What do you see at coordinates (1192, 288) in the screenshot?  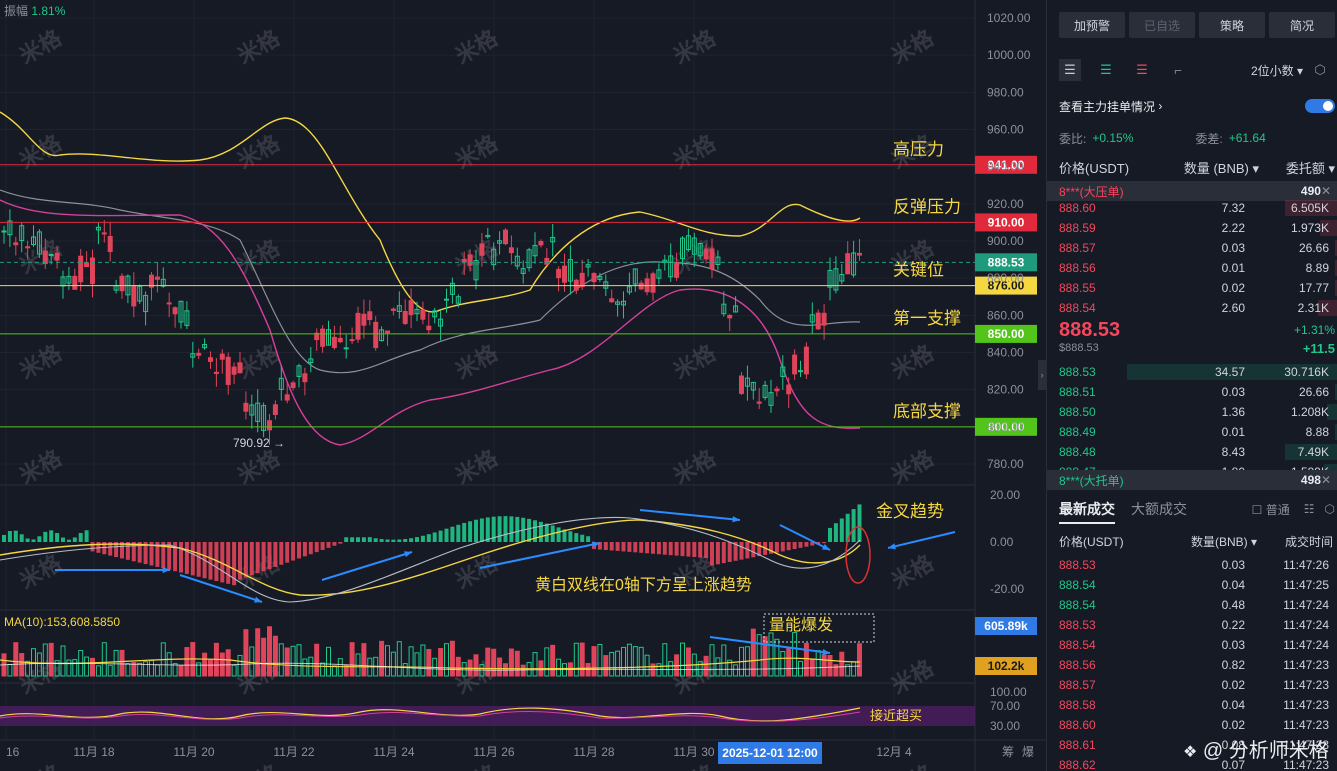 I see `orderbook-row: 888.55 0.02 17.77` at bounding box center [1192, 288].